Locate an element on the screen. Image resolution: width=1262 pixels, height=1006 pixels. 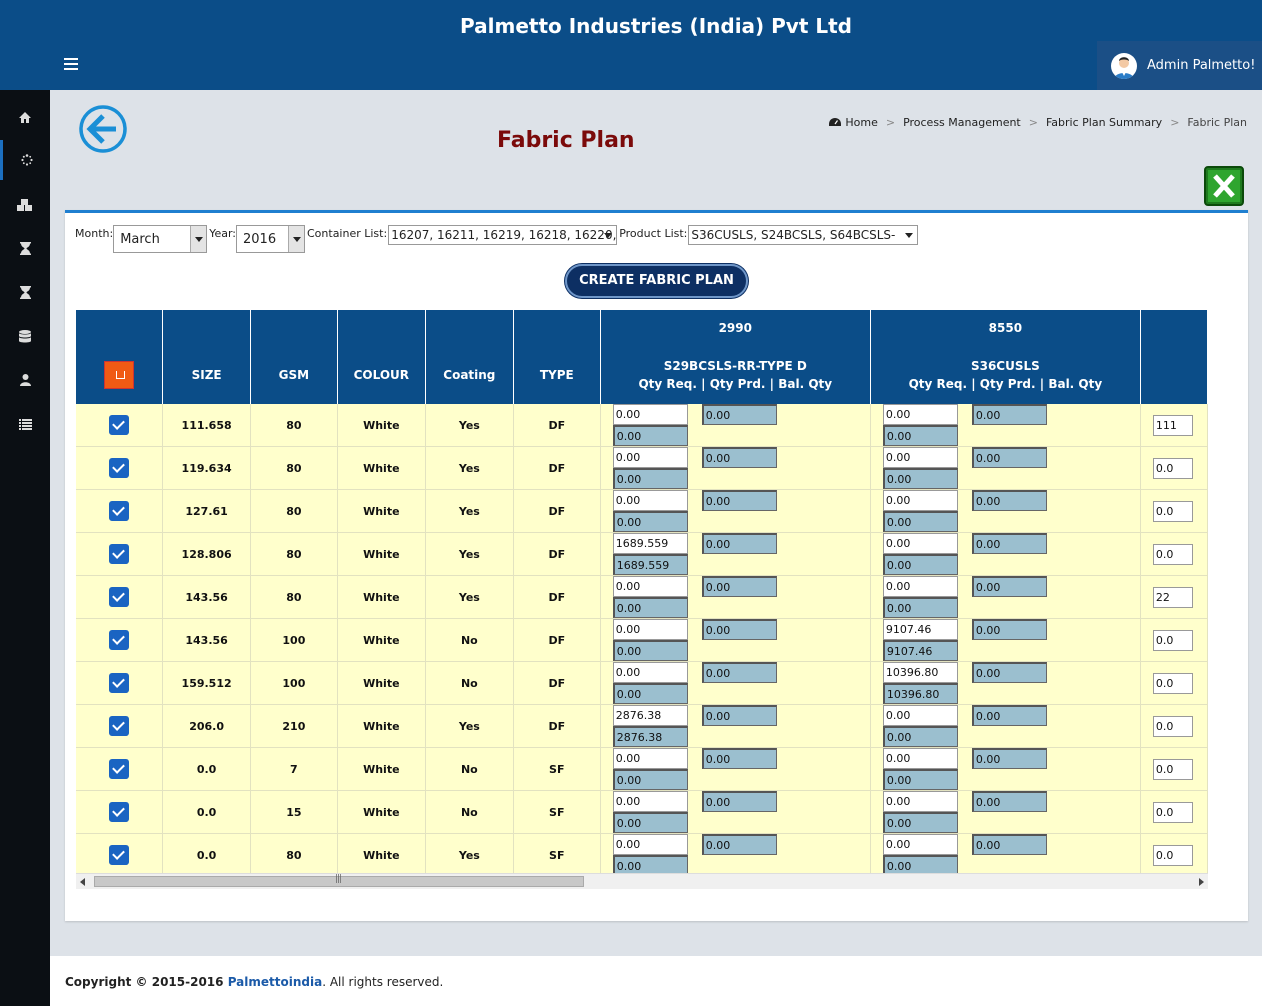
qty-required-input: 1689.559 is located at coordinates (650, 543).